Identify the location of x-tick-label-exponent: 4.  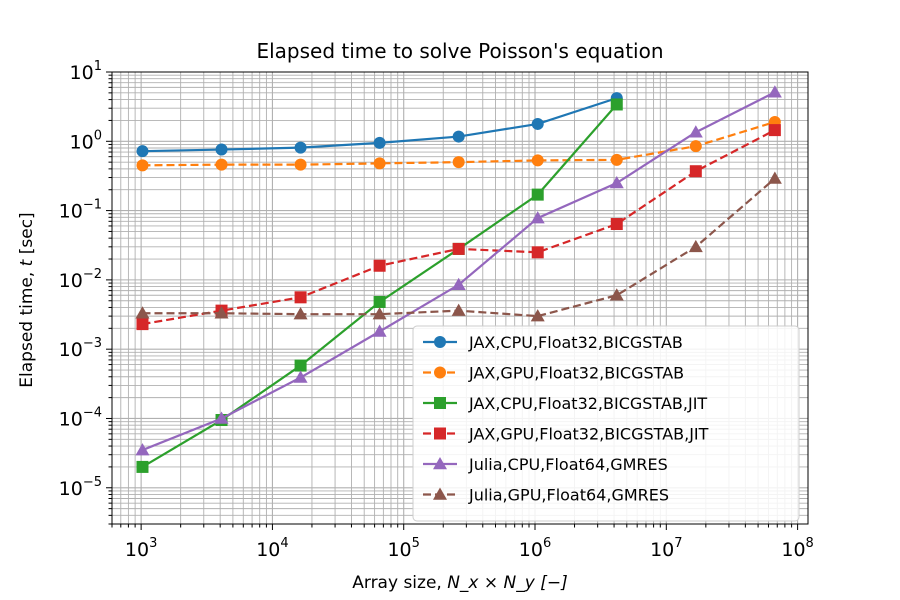
(284, 543).